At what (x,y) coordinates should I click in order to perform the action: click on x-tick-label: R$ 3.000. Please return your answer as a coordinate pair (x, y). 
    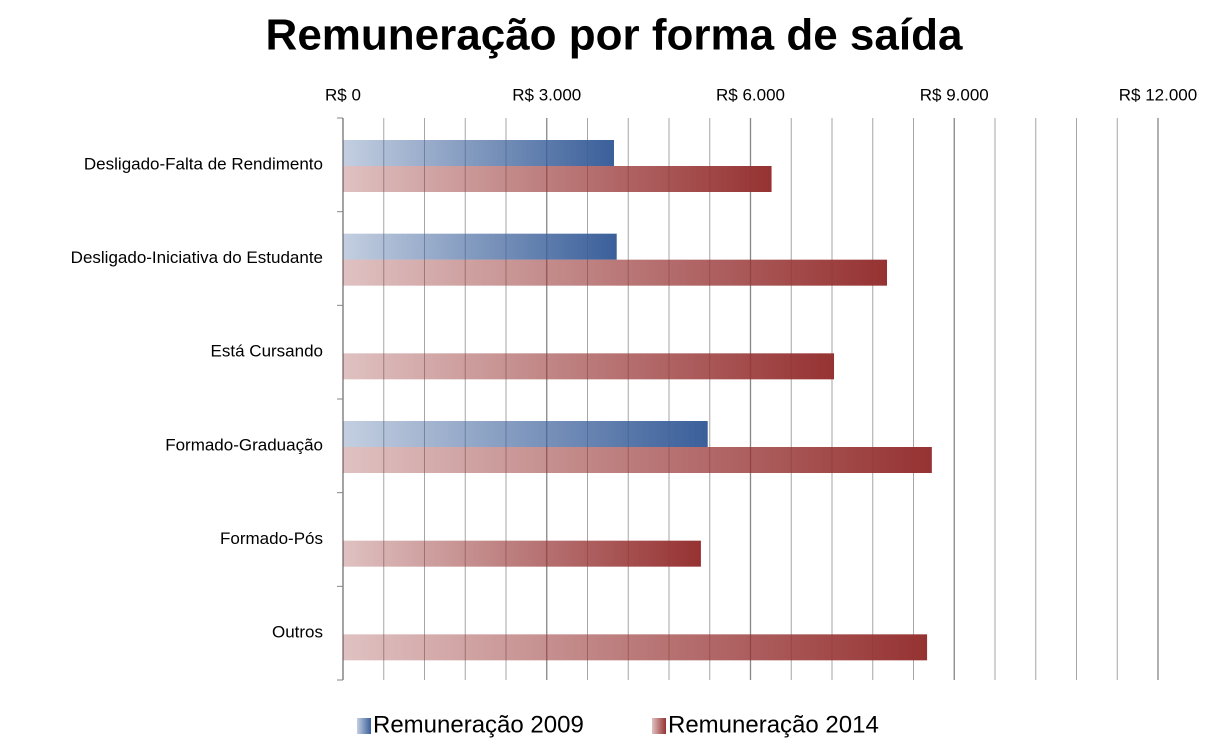
    Looking at the image, I should click on (546, 94).